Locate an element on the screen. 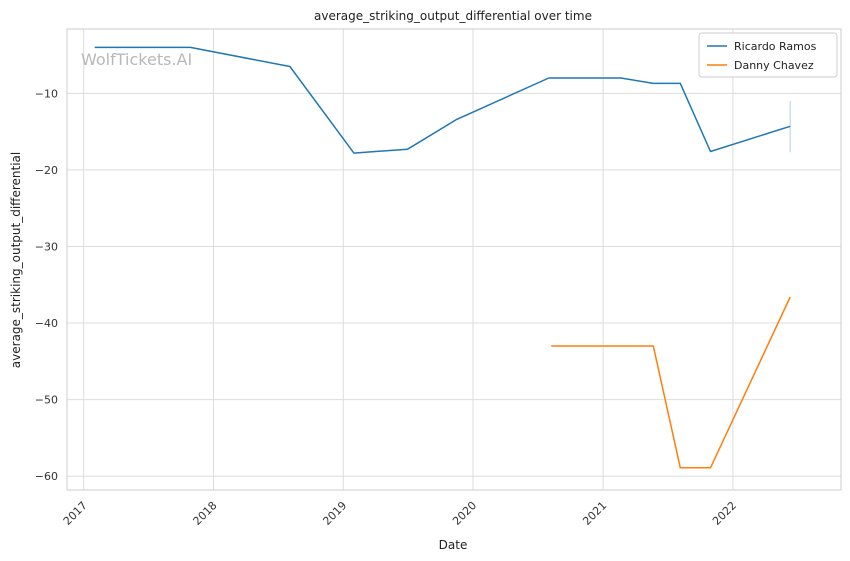 This screenshot has width=850, height=561. x-tick-label: 2021 is located at coordinates (594, 513).